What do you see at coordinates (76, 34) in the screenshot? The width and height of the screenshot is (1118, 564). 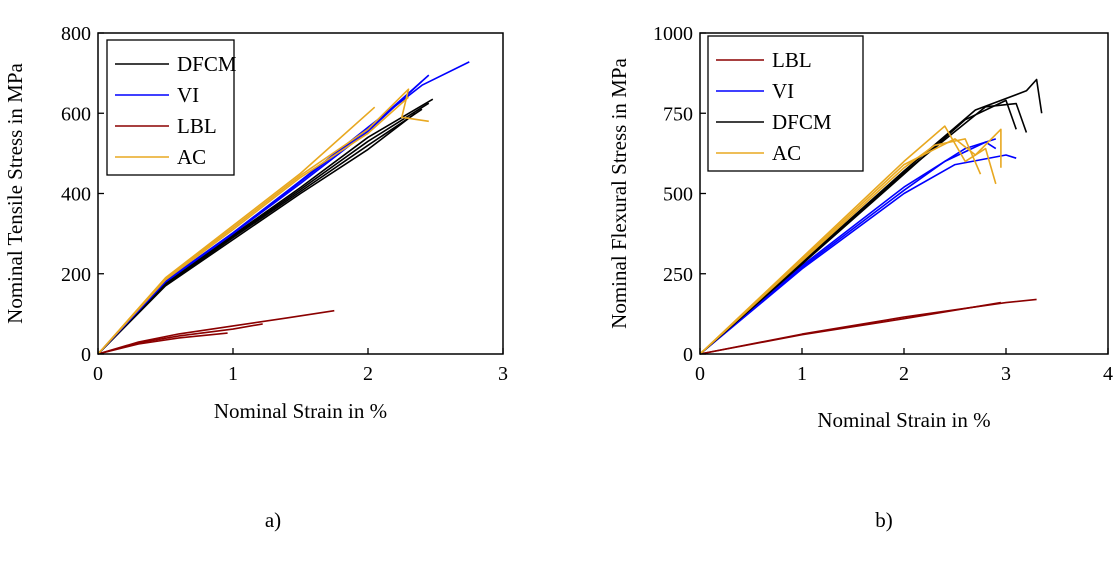 I see `y-tick-label: 800` at bounding box center [76, 34].